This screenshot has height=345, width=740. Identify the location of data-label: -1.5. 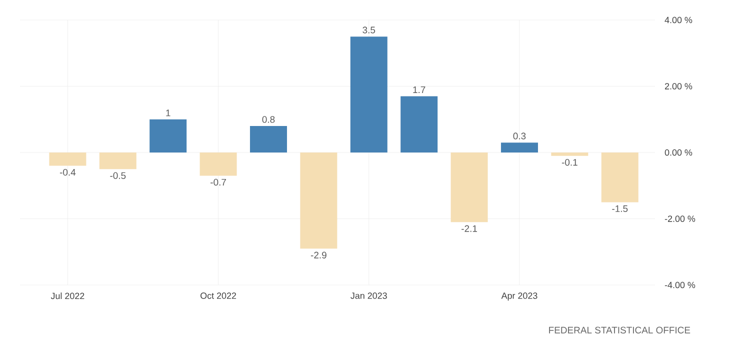
(620, 208).